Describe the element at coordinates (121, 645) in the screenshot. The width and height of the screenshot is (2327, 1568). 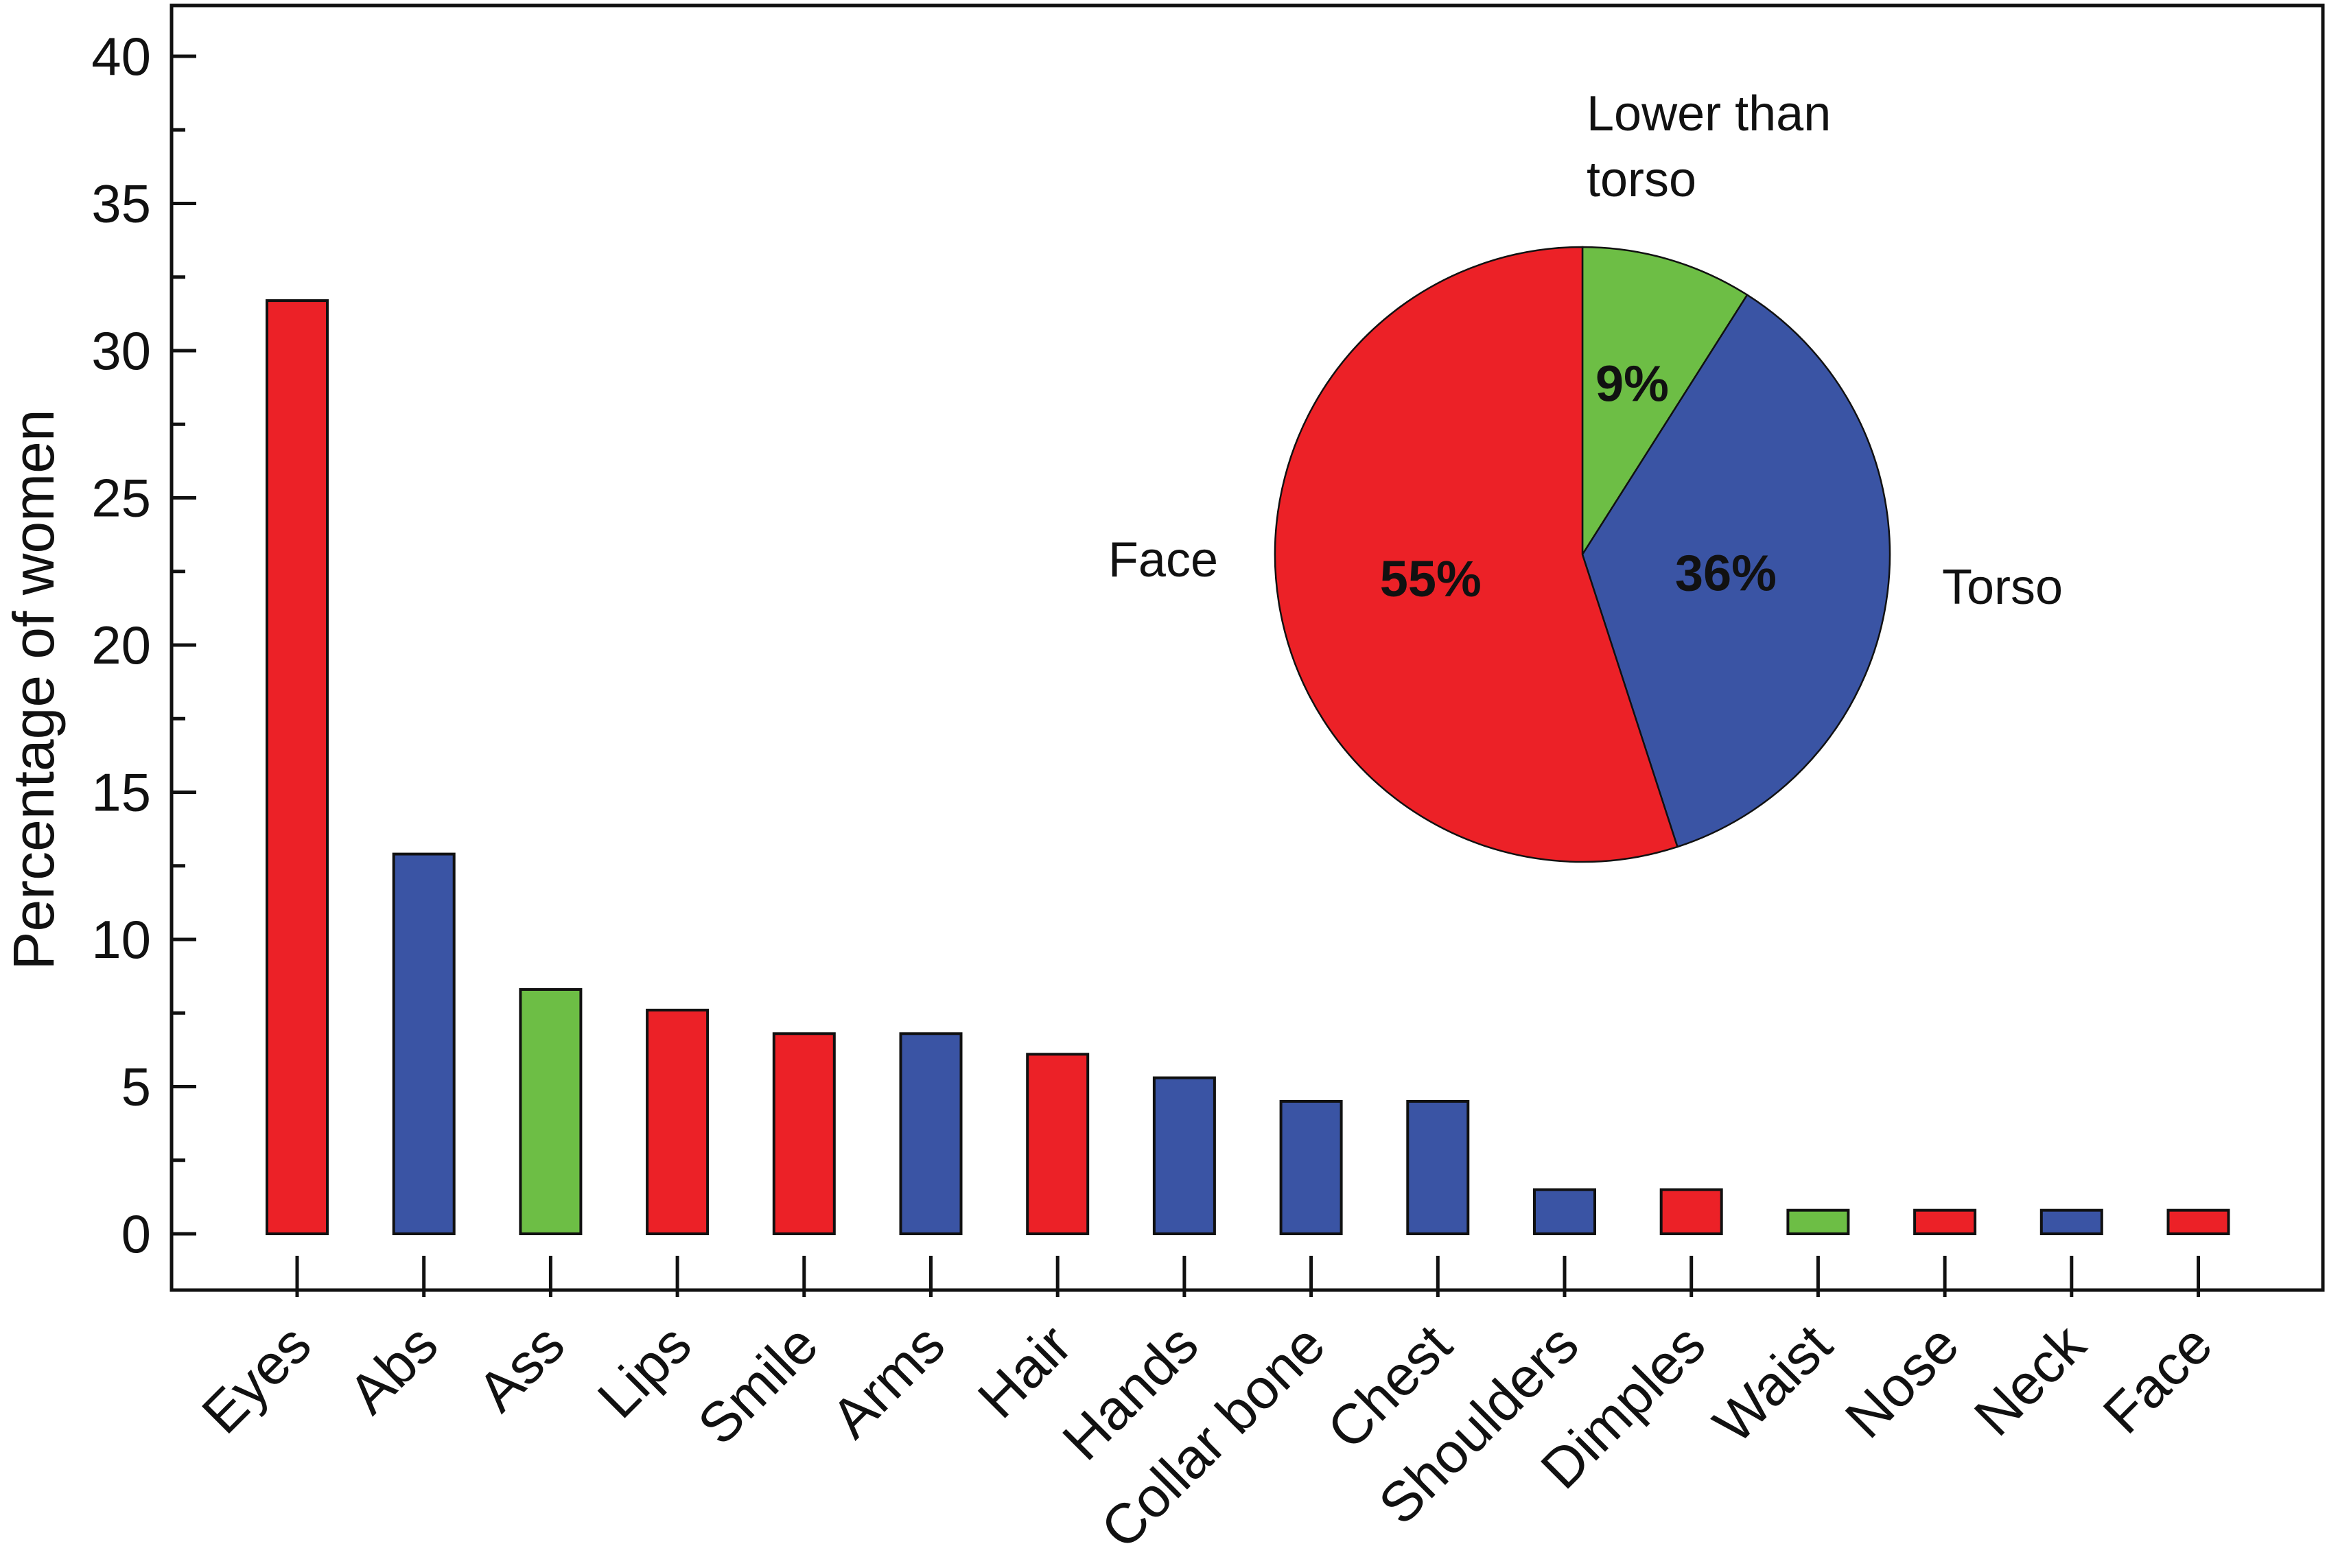
I see `y-tick-label: 20` at that location.